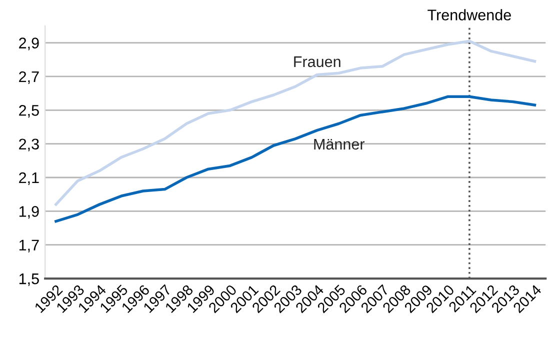 The width and height of the screenshot is (550, 346). What do you see at coordinates (29, 246) in the screenshot?
I see `y-tick-label: 1,7` at bounding box center [29, 246].